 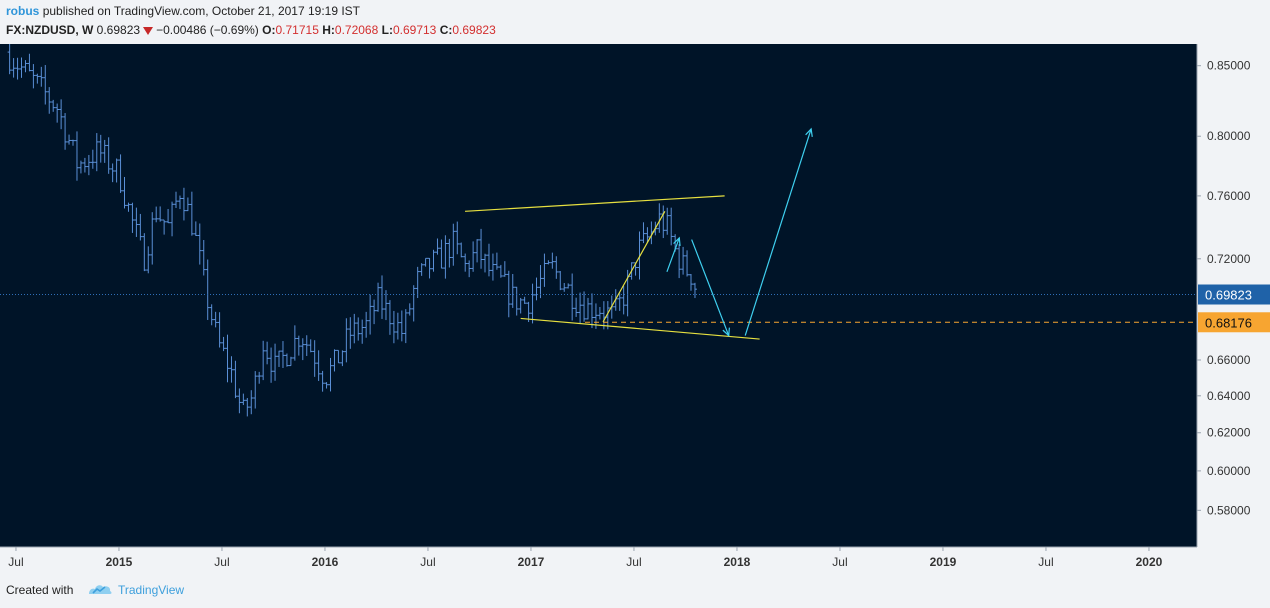 What do you see at coordinates (100, 589) in the screenshot?
I see `tradingview-logo-icon` at bounding box center [100, 589].